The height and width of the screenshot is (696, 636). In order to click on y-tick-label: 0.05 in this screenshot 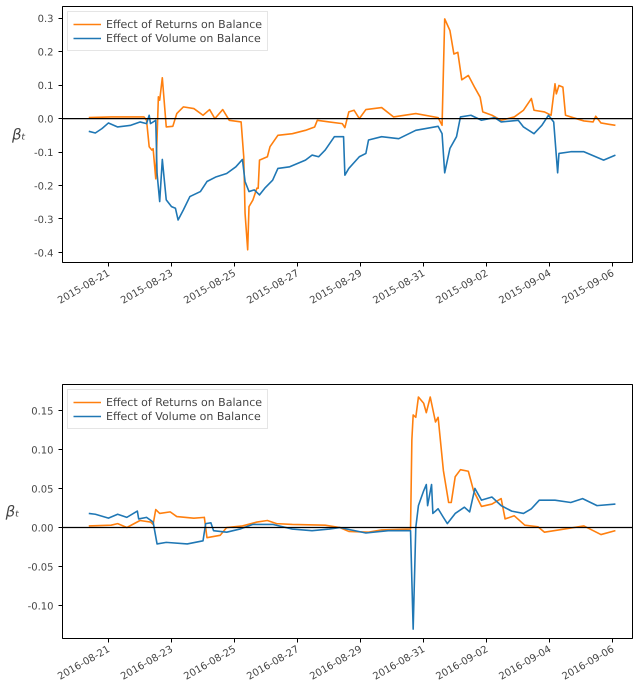, I will do `click(42, 490)`.